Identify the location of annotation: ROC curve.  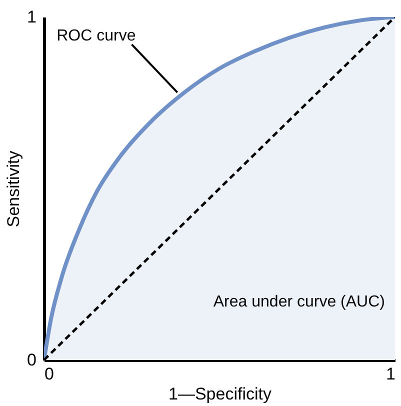
(96, 35).